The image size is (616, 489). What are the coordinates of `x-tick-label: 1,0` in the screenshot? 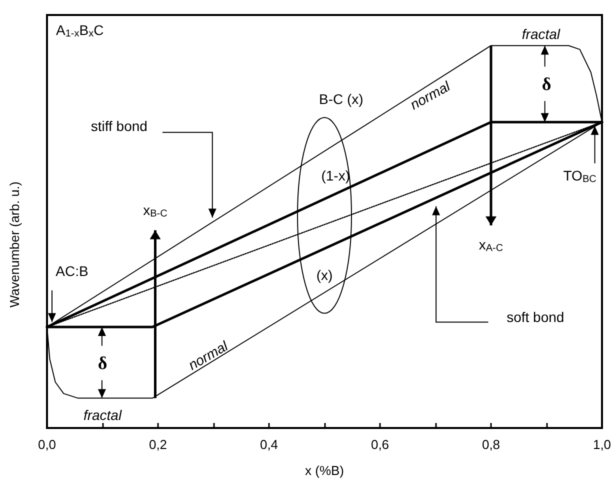 It's located at (602, 444).